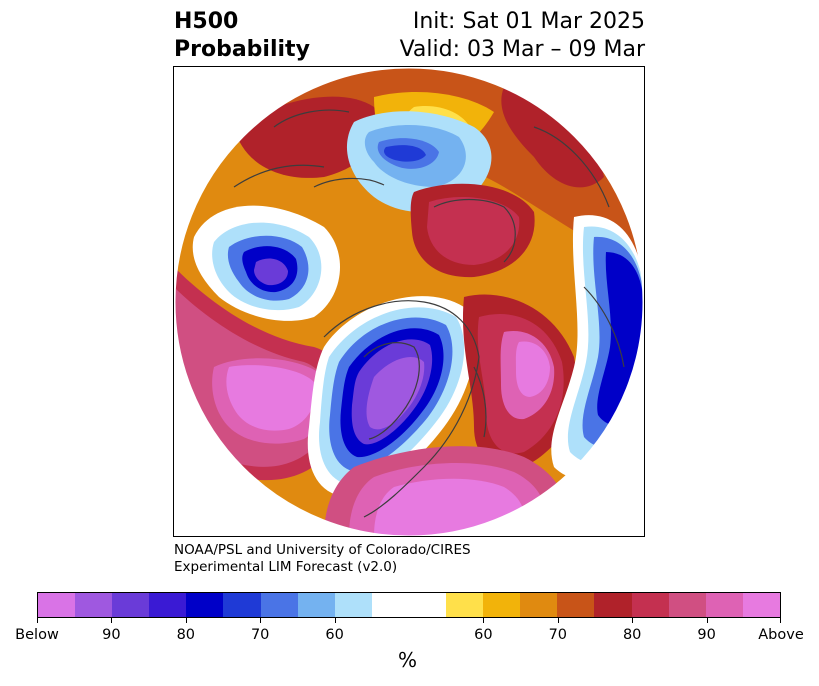 Image resolution: width=819 pixels, height=686 pixels. What do you see at coordinates (242, 36) in the screenshot?
I see `title-block: H500 Probability` at bounding box center [242, 36].